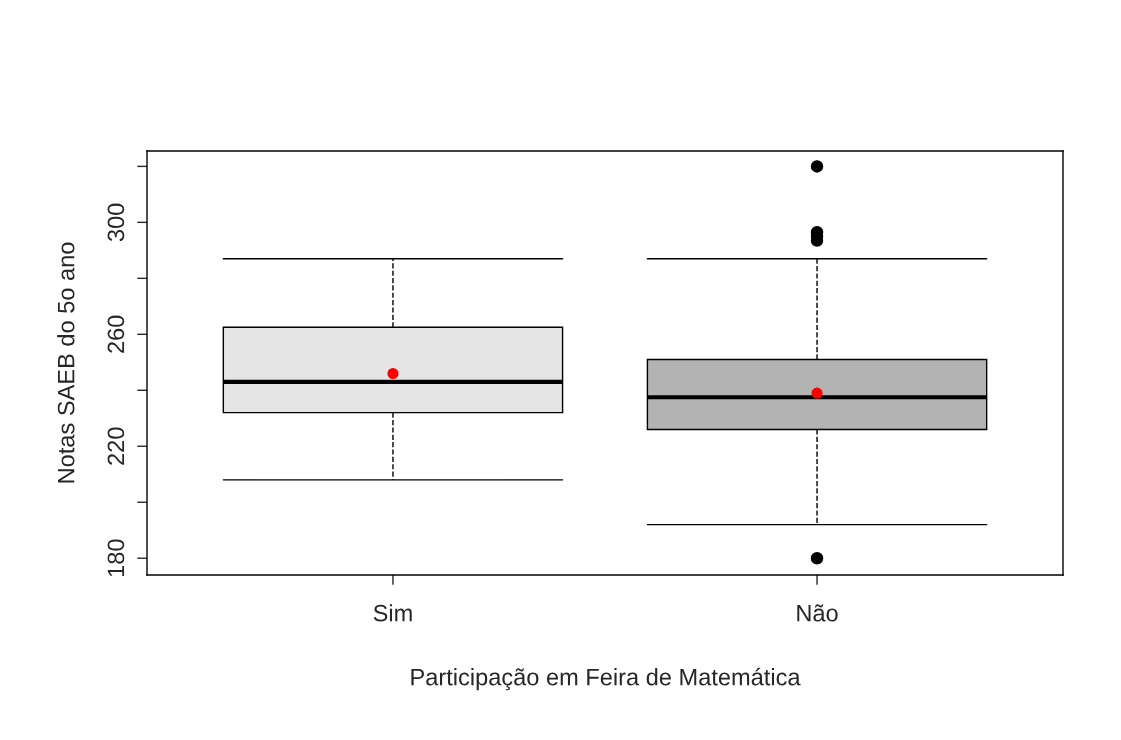 The width and height of the screenshot is (1121, 740). What do you see at coordinates (392, 613) in the screenshot?
I see `x-tick-label: Sim` at bounding box center [392, 613].